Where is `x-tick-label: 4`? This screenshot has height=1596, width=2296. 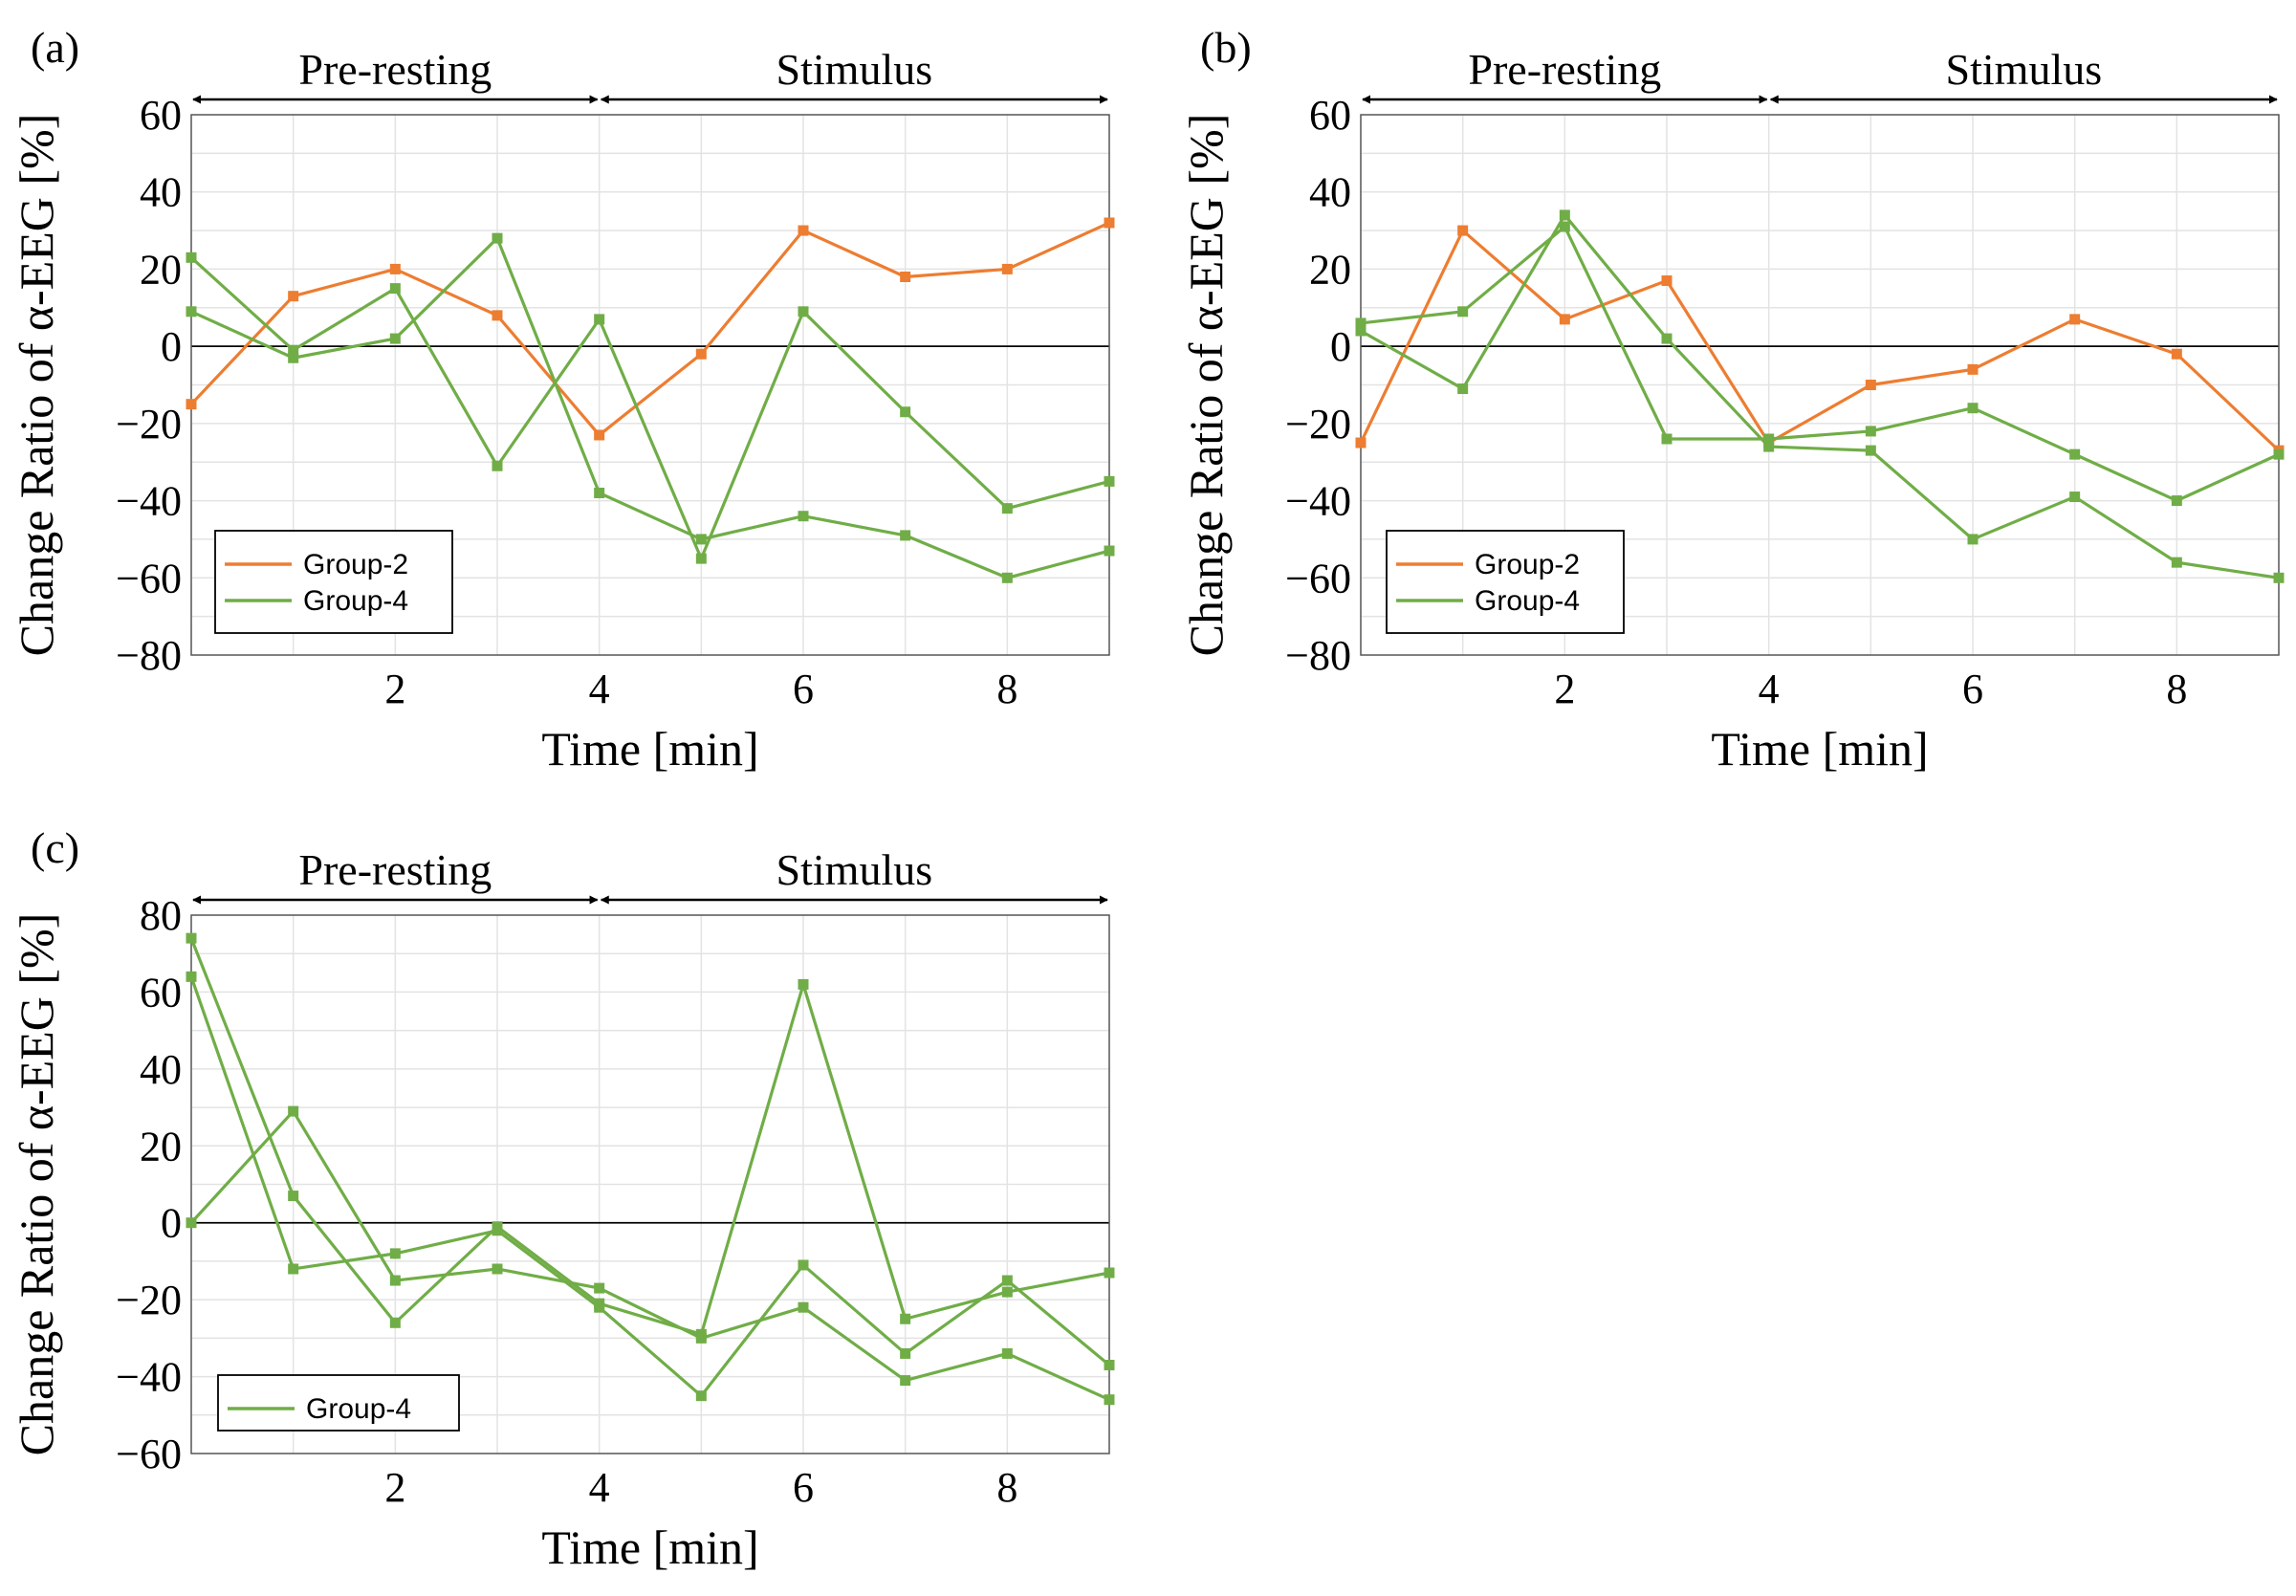 x-tick-label: 4 is located at coordinates (599, 1487).